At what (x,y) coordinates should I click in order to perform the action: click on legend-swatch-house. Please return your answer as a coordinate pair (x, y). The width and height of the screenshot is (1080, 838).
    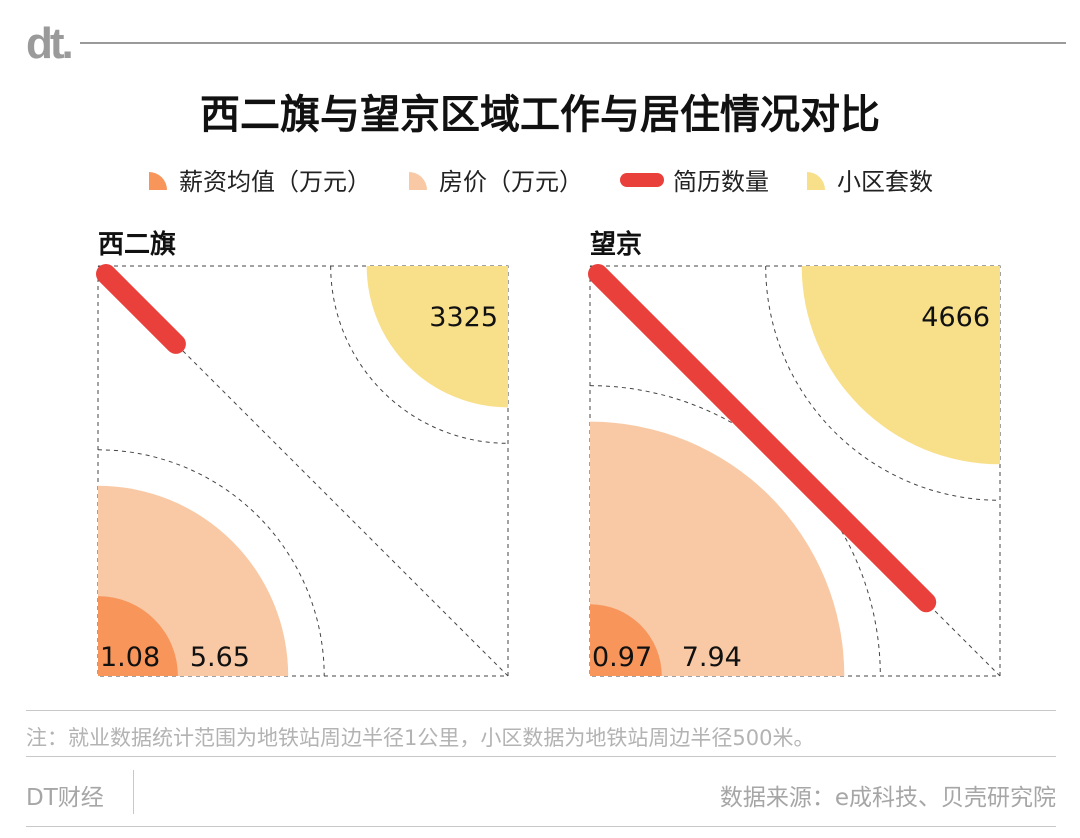
    Looking at the image, I should click on (418, 180).